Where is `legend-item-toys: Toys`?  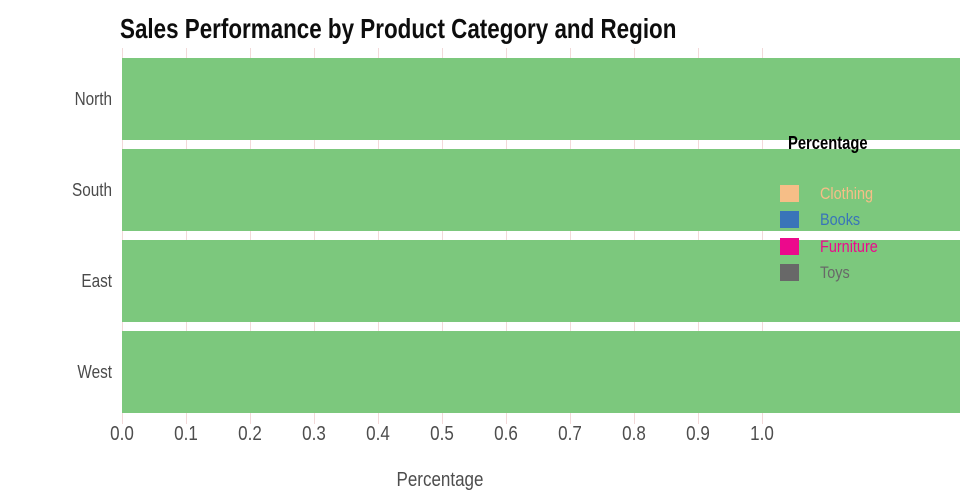
legend-item-toys: Toys is located at coordinates (867, 273).